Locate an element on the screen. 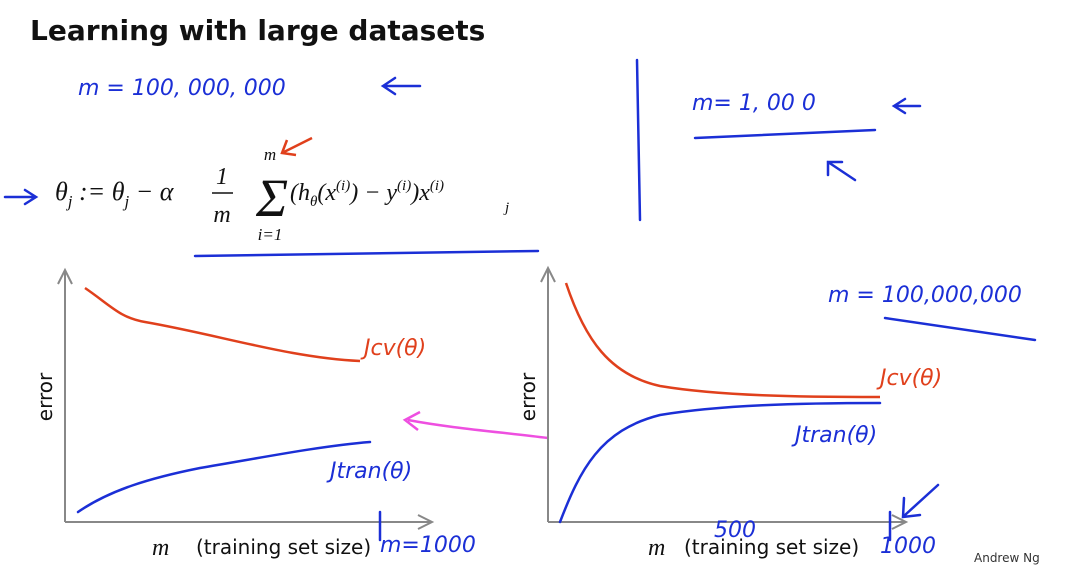 This screenshot has height=577, width=1072. equation-lhs: θj := θj − α is located at coordinates (115, 194).